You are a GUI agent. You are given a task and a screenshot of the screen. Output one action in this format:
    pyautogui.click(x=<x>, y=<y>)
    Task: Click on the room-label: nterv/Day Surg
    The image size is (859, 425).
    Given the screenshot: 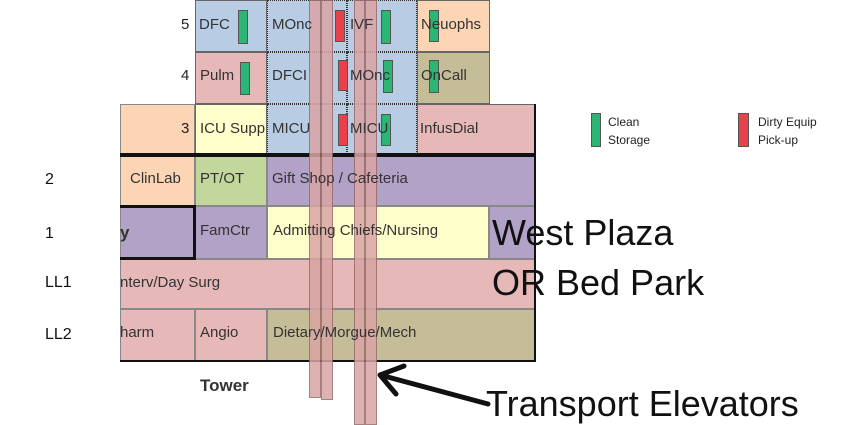 What is the action you would take?
    pyautogui.click(x=170, y=282)
    